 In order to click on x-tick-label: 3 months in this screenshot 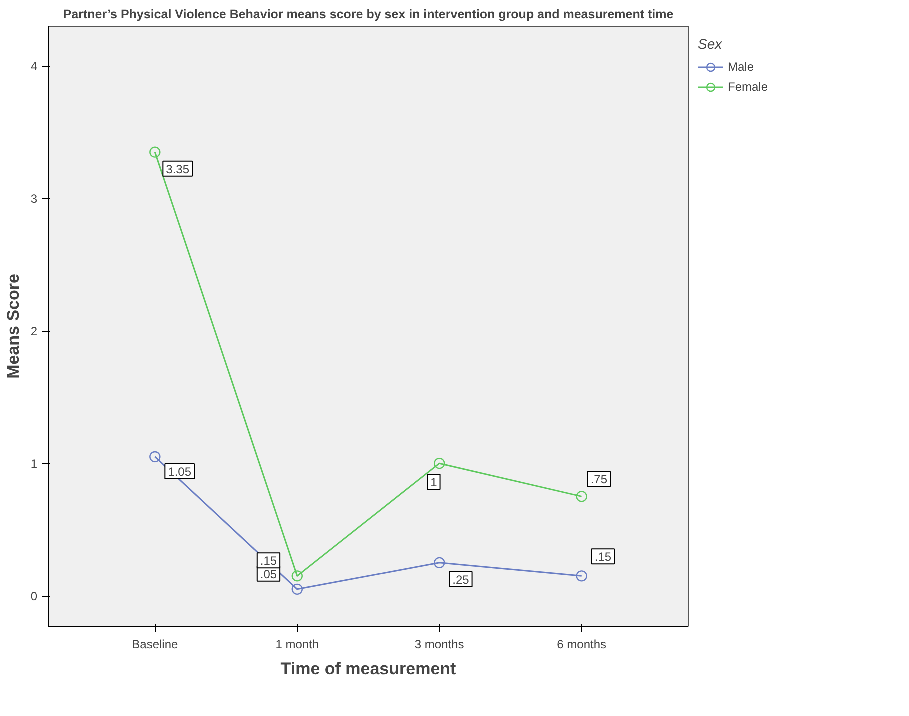, I will do `click(439, 645)`.